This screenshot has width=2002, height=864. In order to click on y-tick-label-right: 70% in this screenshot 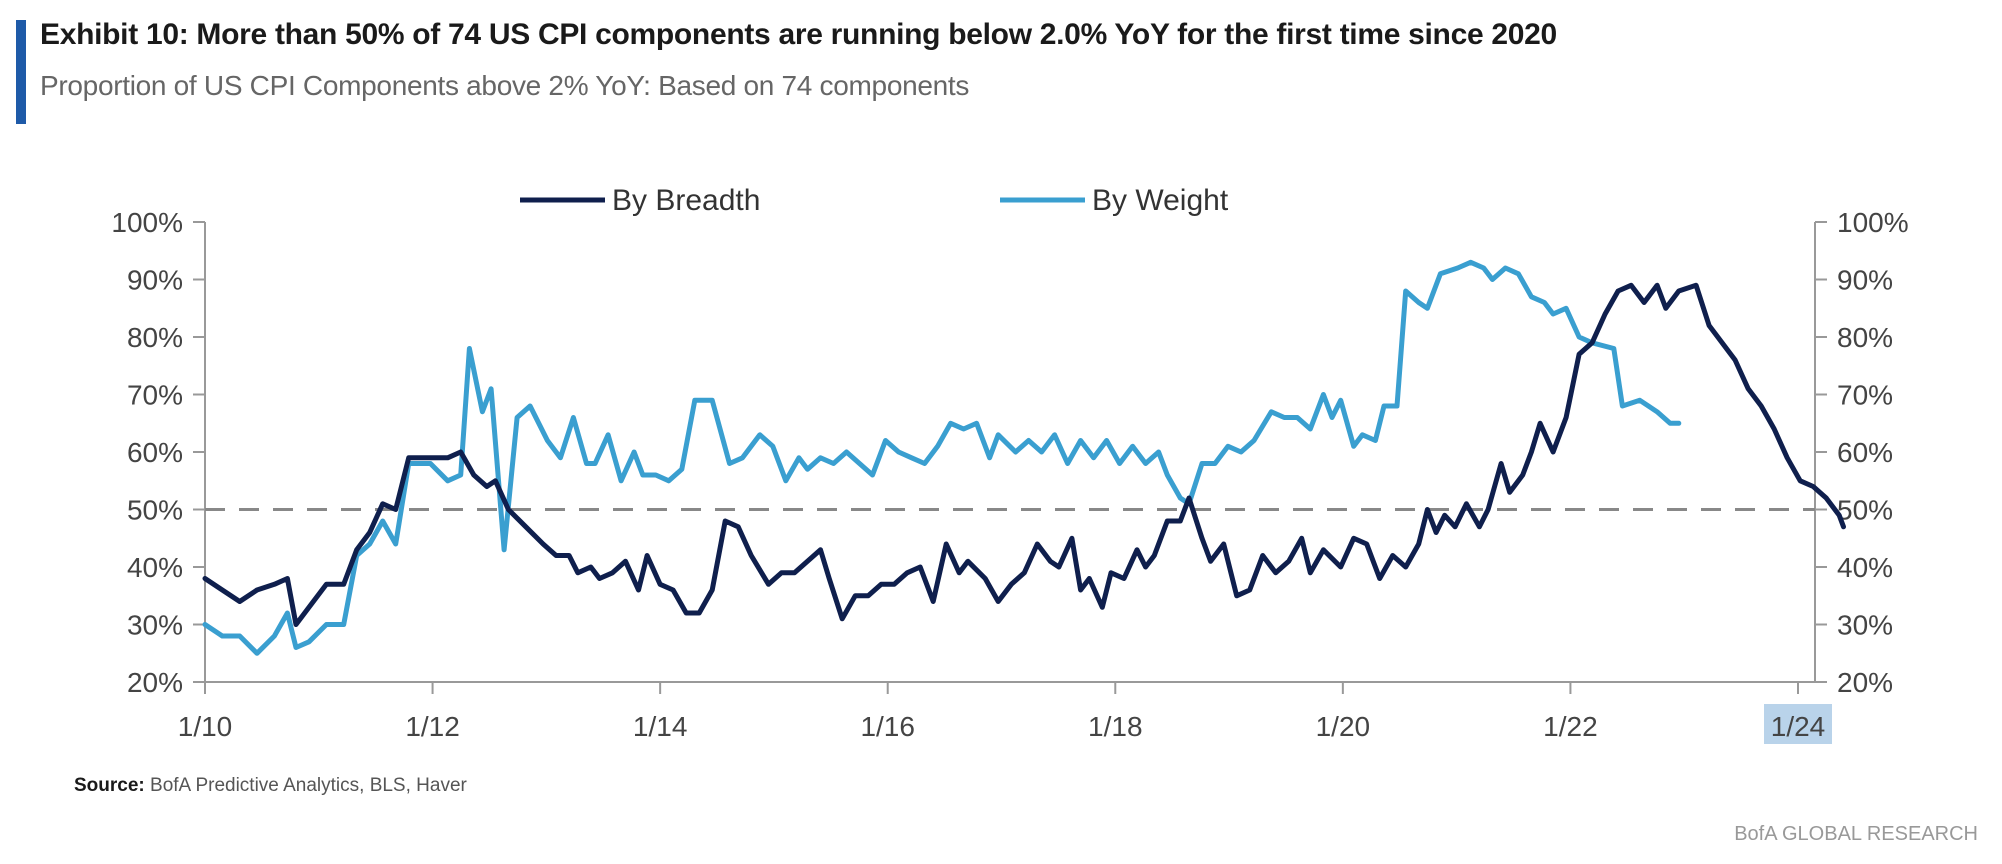, I will do `click(1865, 395)`.